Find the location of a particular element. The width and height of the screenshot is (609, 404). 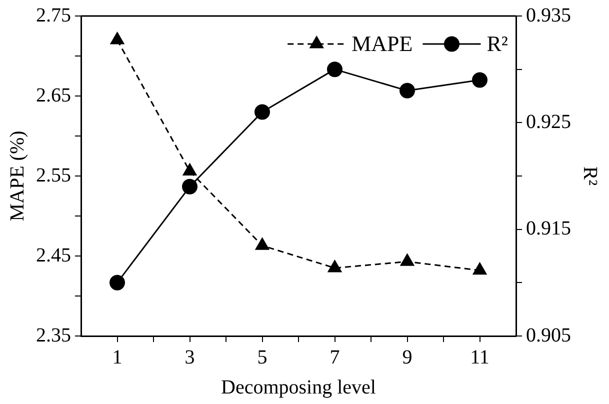

x-tick-label: 11 is located at coordinates (480, 357).